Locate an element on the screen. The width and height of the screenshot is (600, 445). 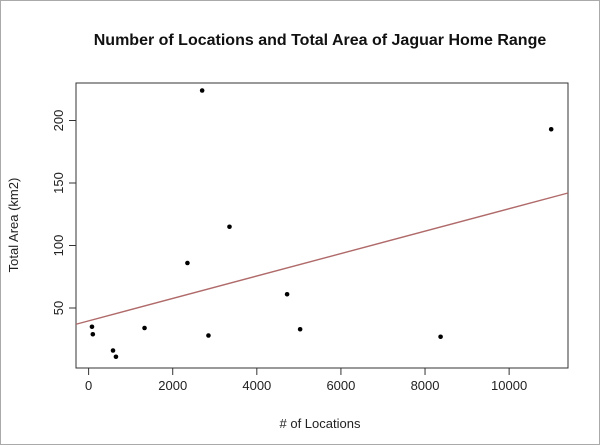
x-tick-label-5: 10000 is located at coordinates (509, 385).